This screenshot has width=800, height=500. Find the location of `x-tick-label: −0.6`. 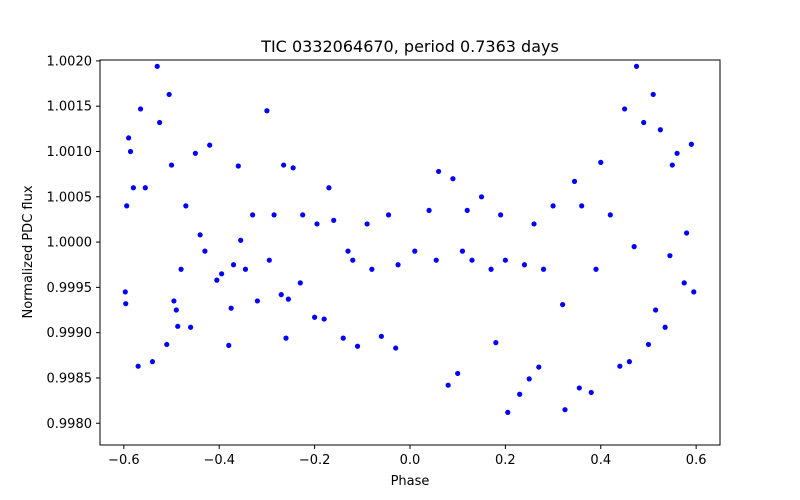

x-tick-label: −0.6 is located at coordinates (124, 460).